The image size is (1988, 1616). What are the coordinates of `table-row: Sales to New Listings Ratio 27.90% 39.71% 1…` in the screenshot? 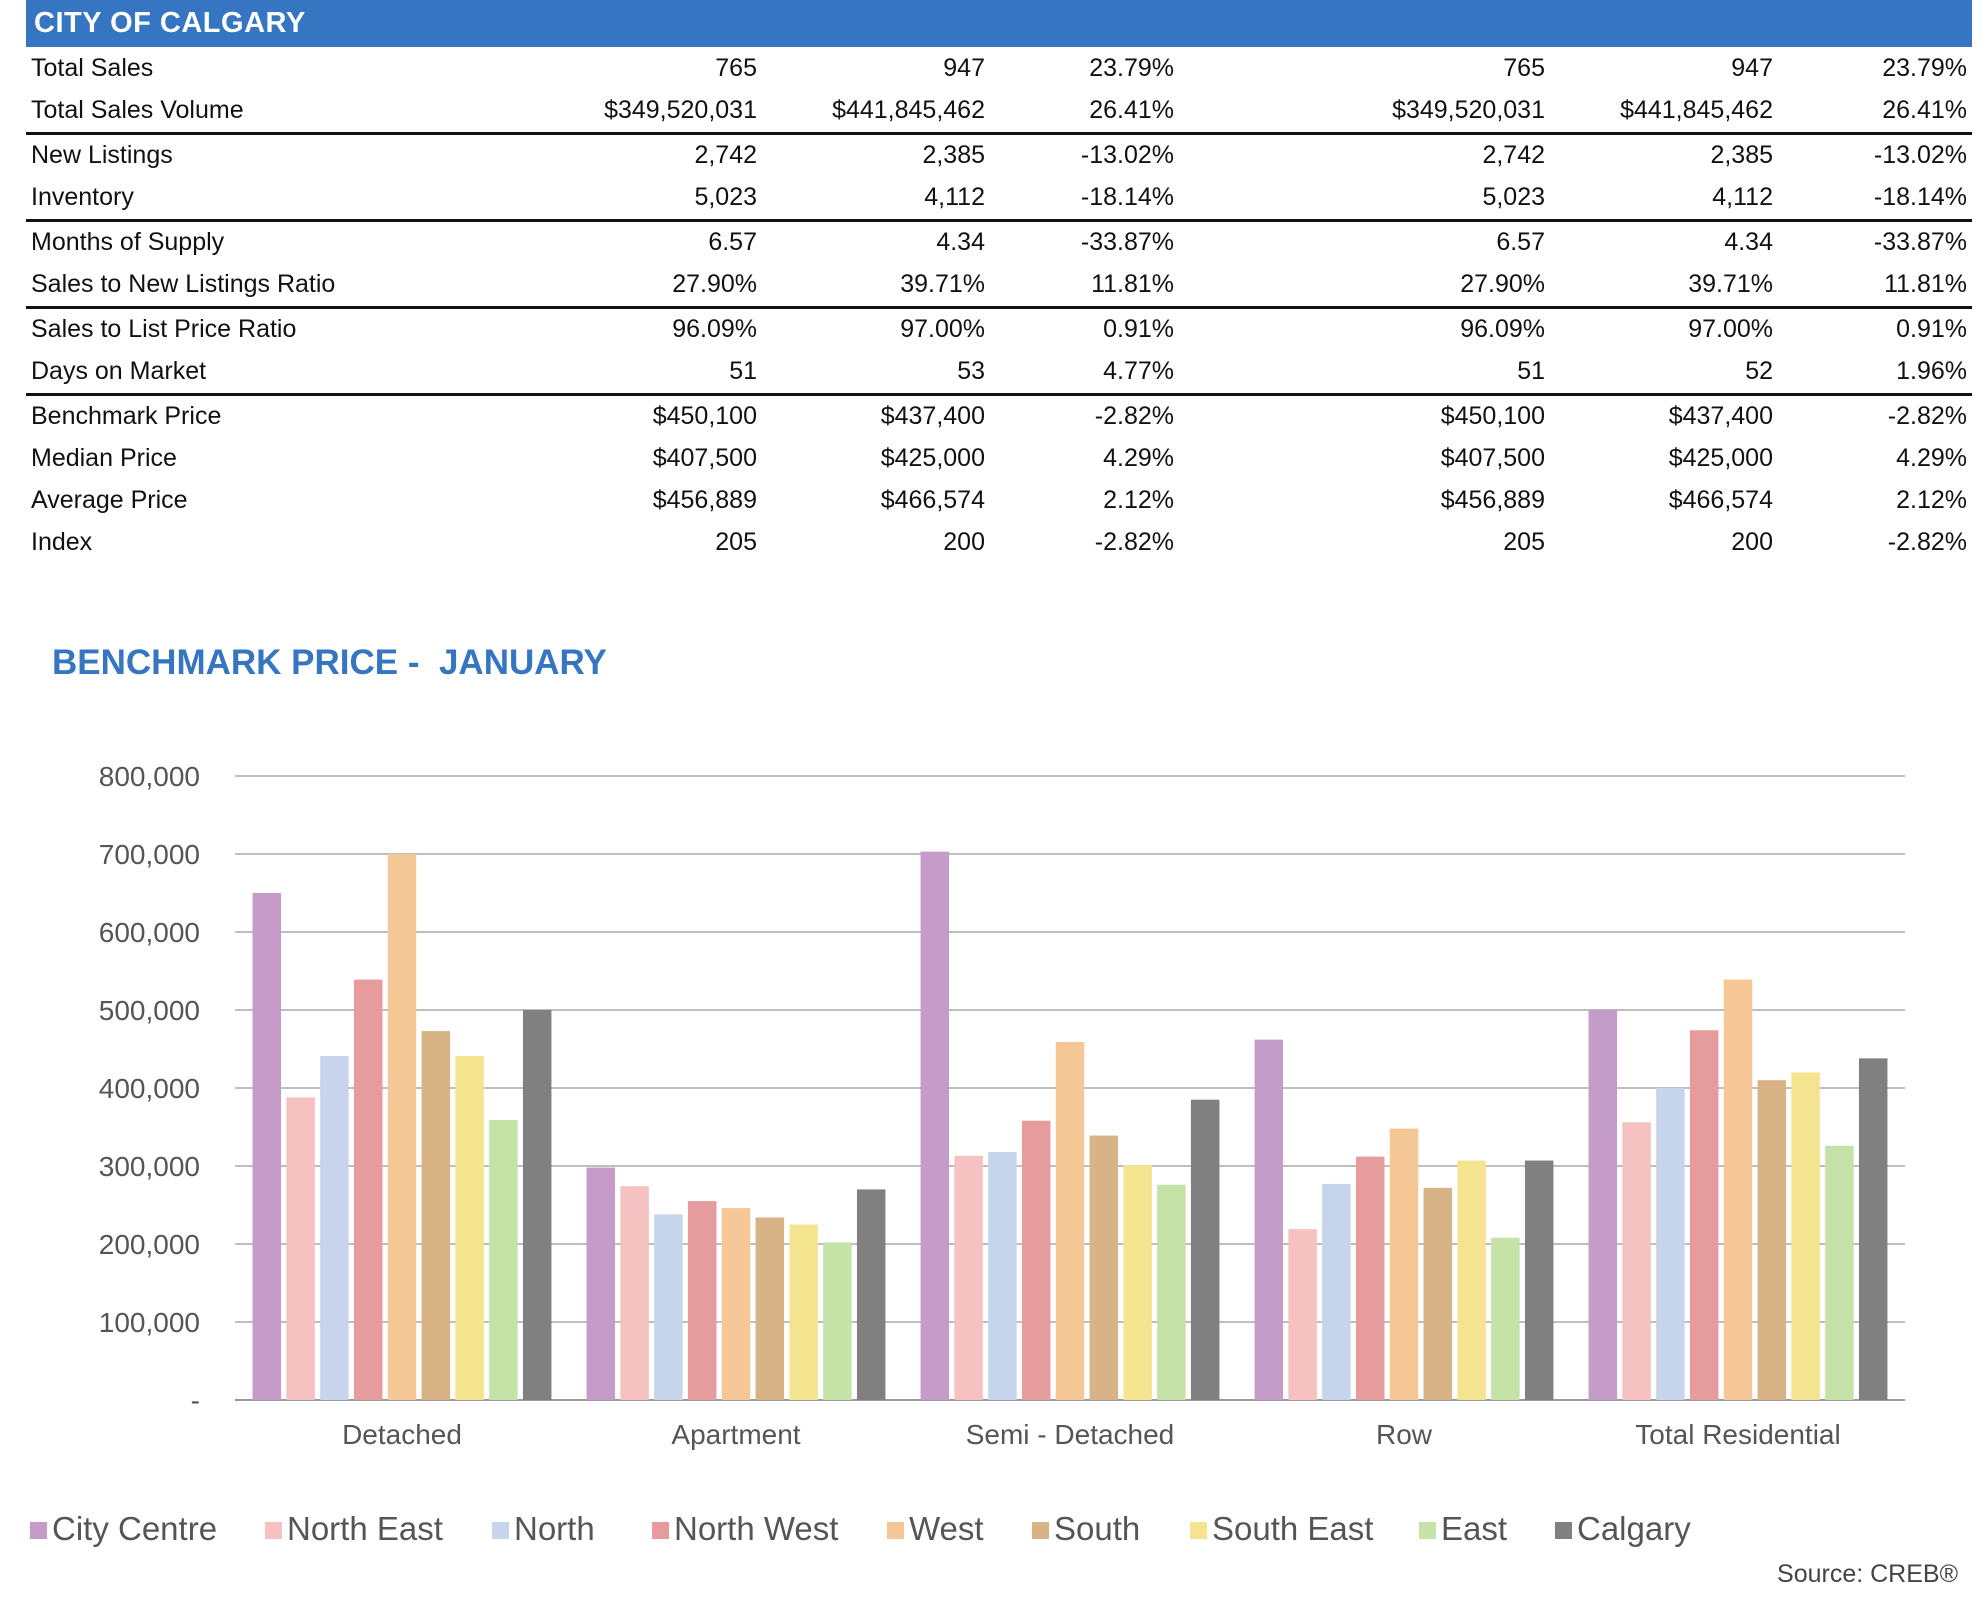 It's located at (999, 286).